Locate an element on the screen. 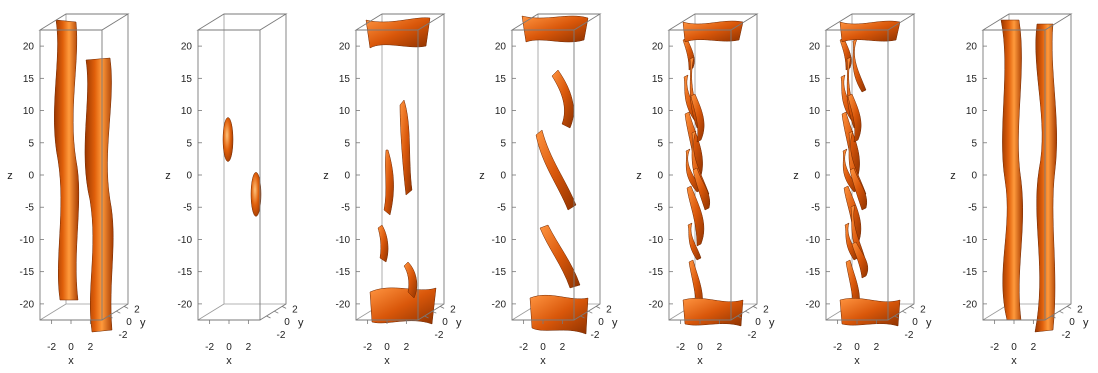  y-axis-label: y is located at coordinates (459, 323).